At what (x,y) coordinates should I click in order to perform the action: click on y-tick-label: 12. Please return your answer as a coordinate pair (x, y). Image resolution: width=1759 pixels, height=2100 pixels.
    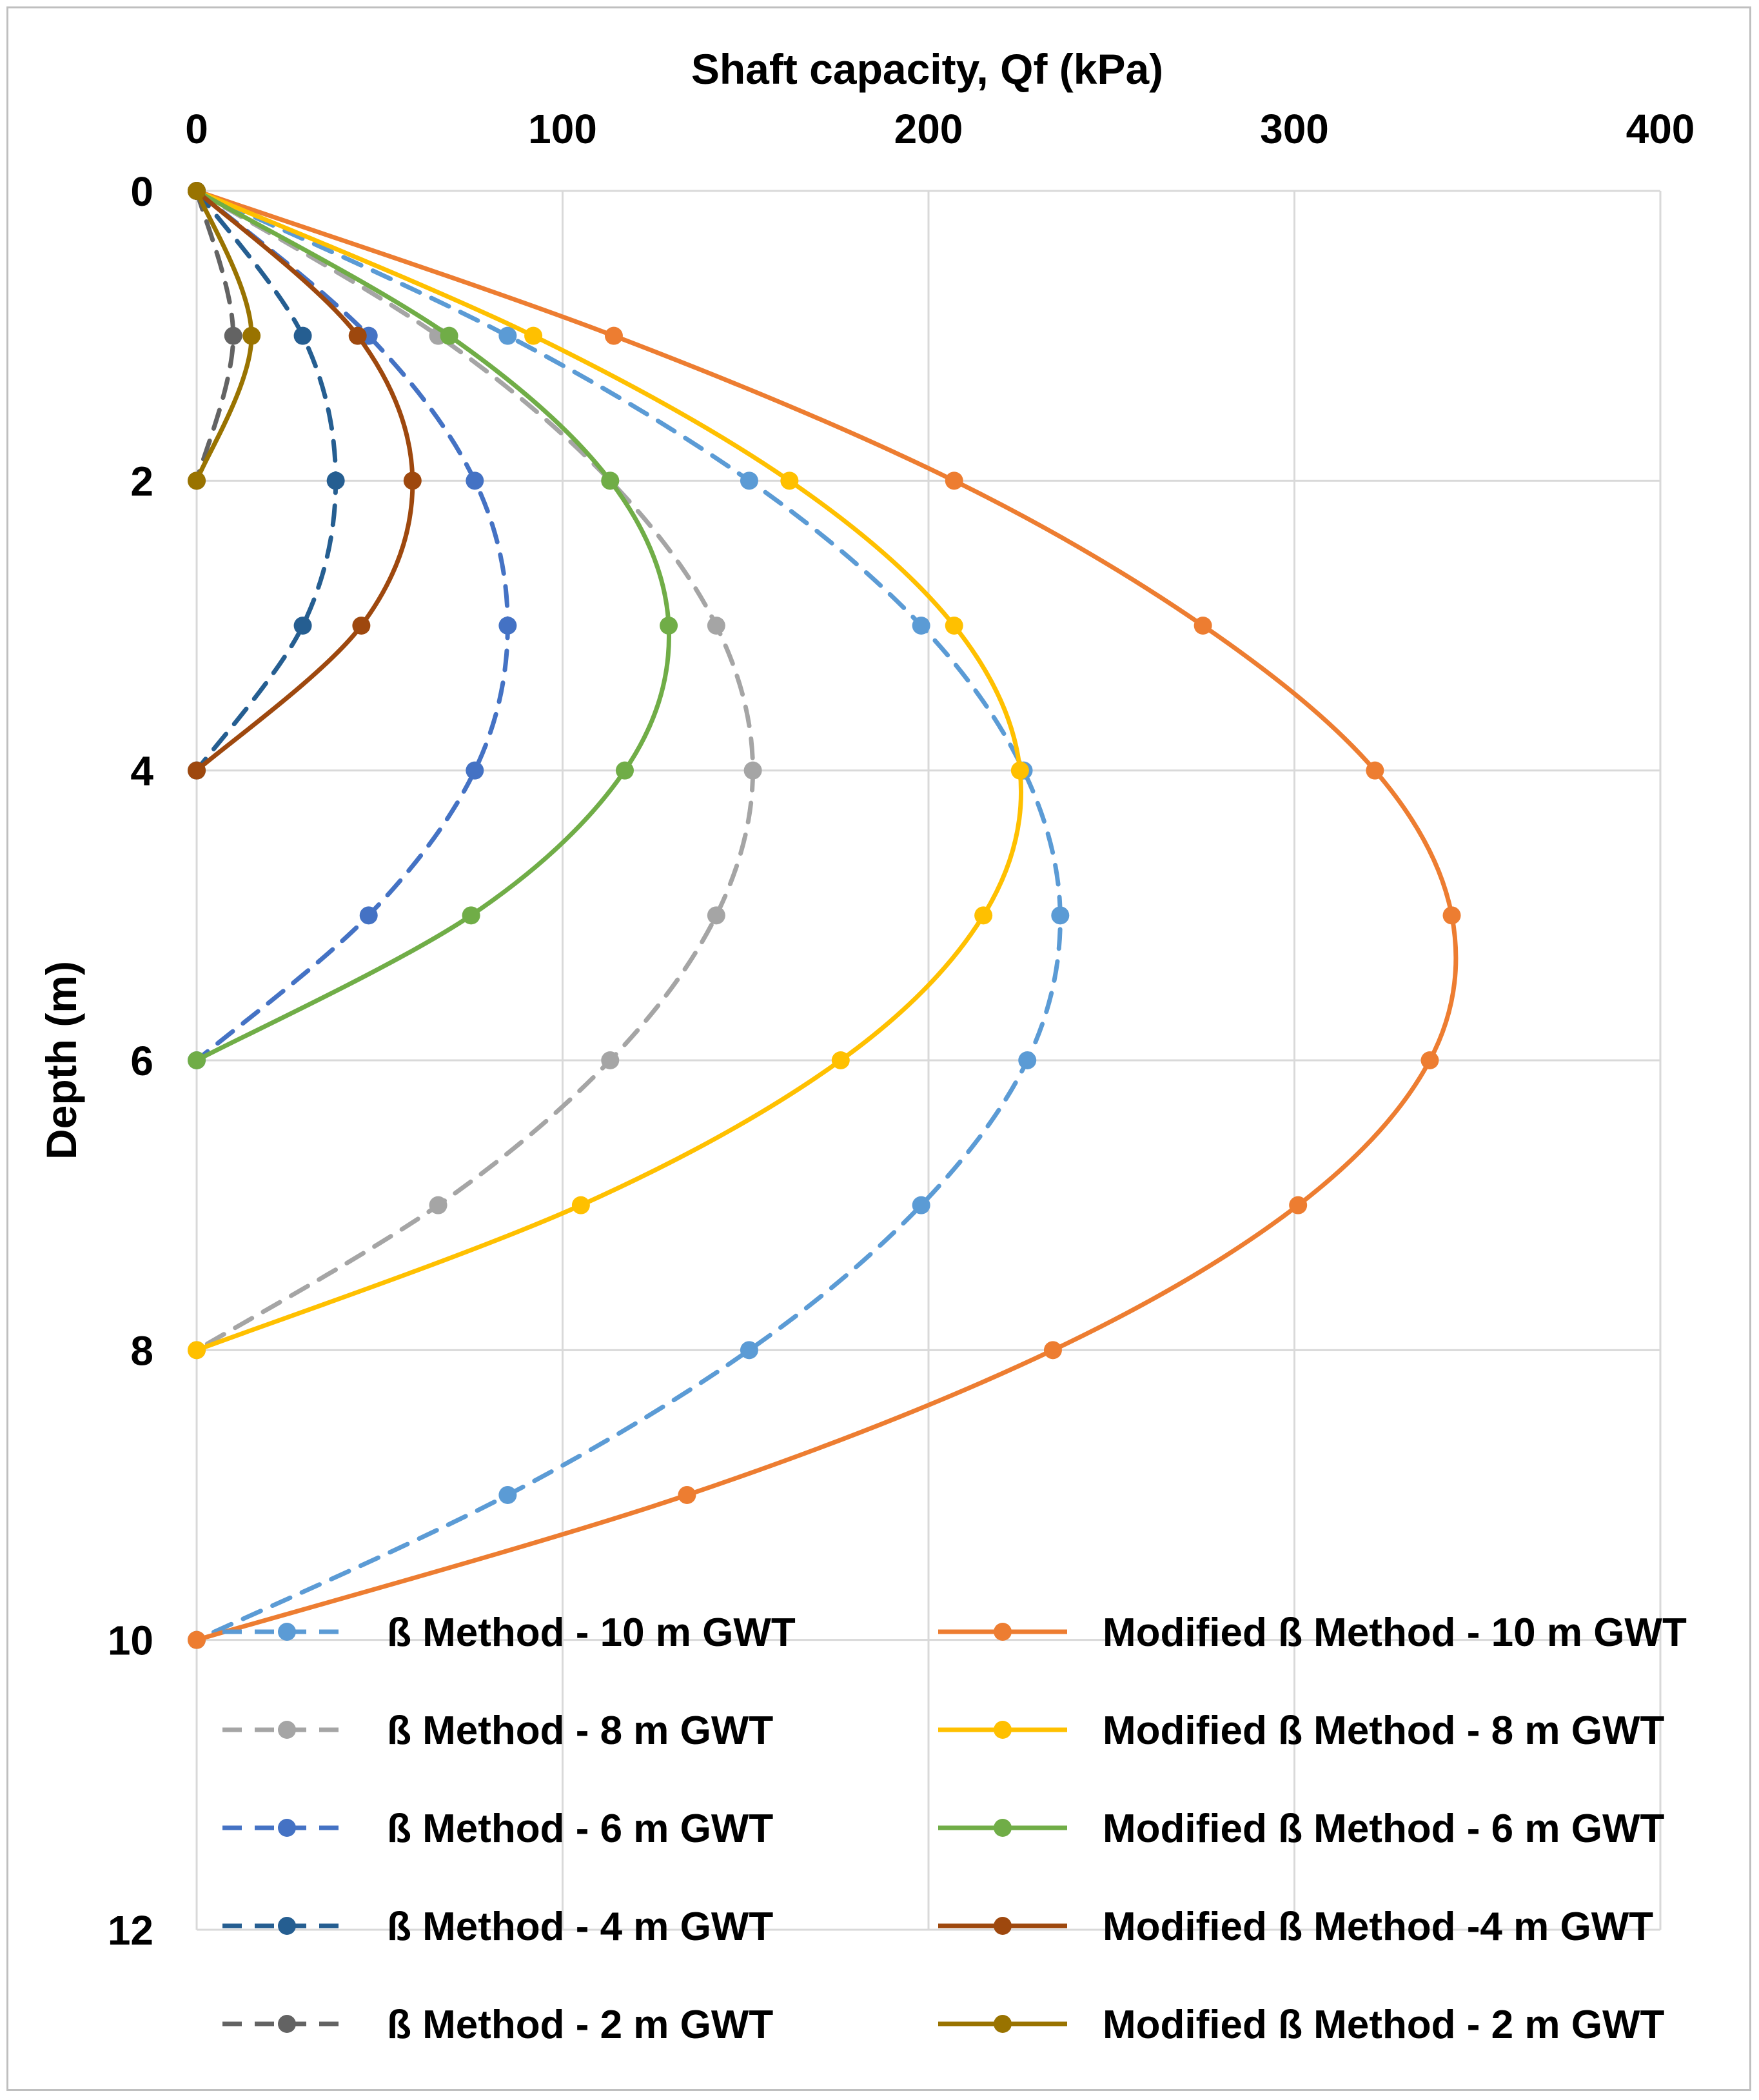
    Looking at the image, I should click on (130, 1931).